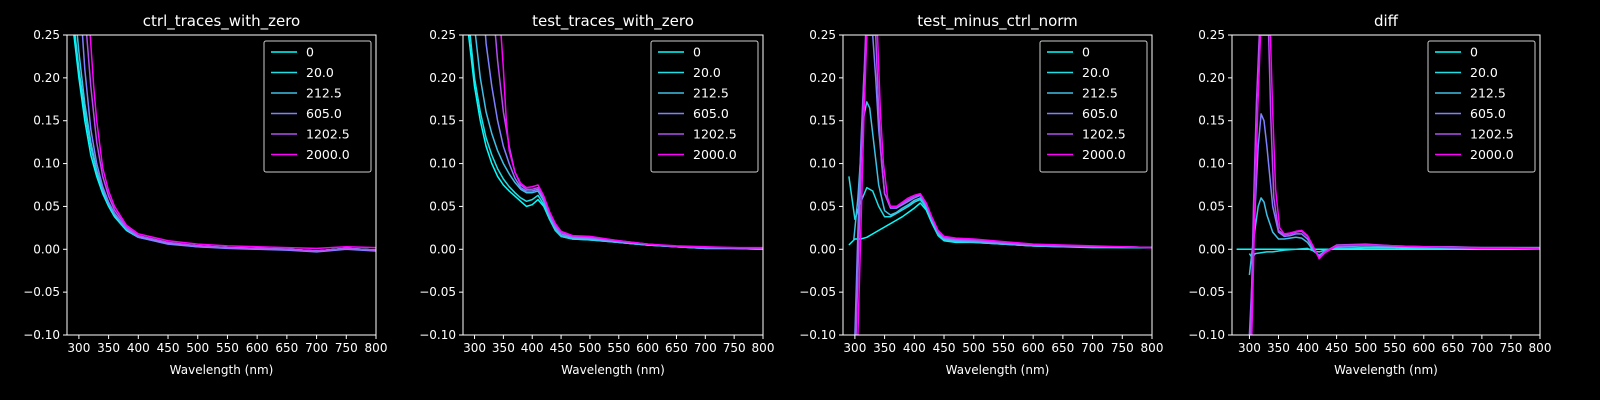 The height and width of the screenshot is (400, 1600). I want to click on chart-0-xtick-label: 550, so click(227, 348).